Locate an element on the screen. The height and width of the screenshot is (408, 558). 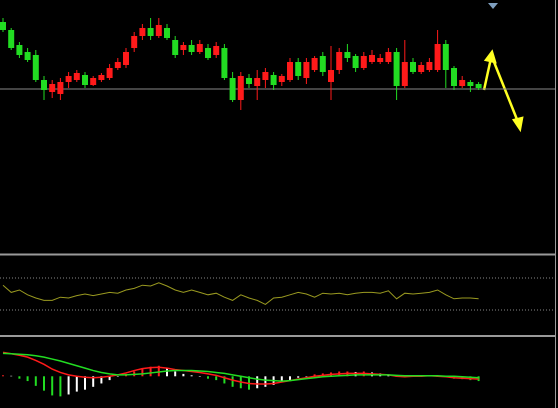
arrow-head is located at coordinates (517, 124).